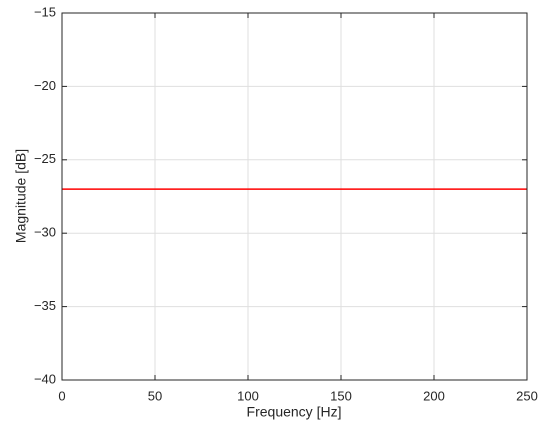 Image resolution: width=550 pixels, height=431 pixels. What do you see at coordinates (341, 395) in the screenshot?
I see `x-tick-label: 150` at bounding box center [341, 395].